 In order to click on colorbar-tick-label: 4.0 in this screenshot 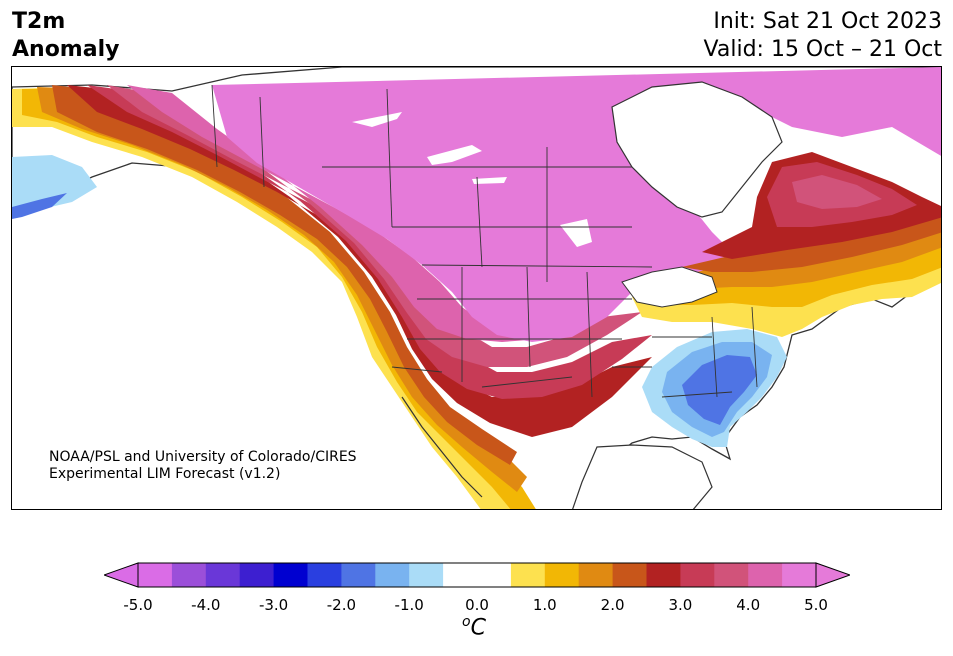, I will do `click(748, 605)`.